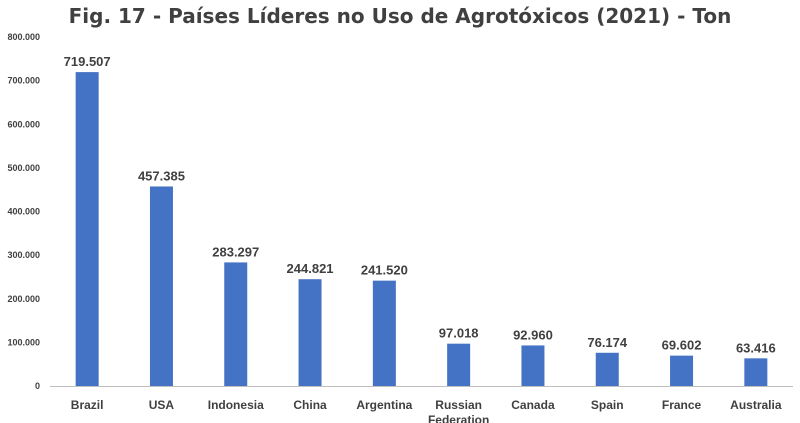 This screenshot has width=800, height=423. Describe the element at coordinates (756, 372) in the screenshot. I see `bar-australia` at that location.